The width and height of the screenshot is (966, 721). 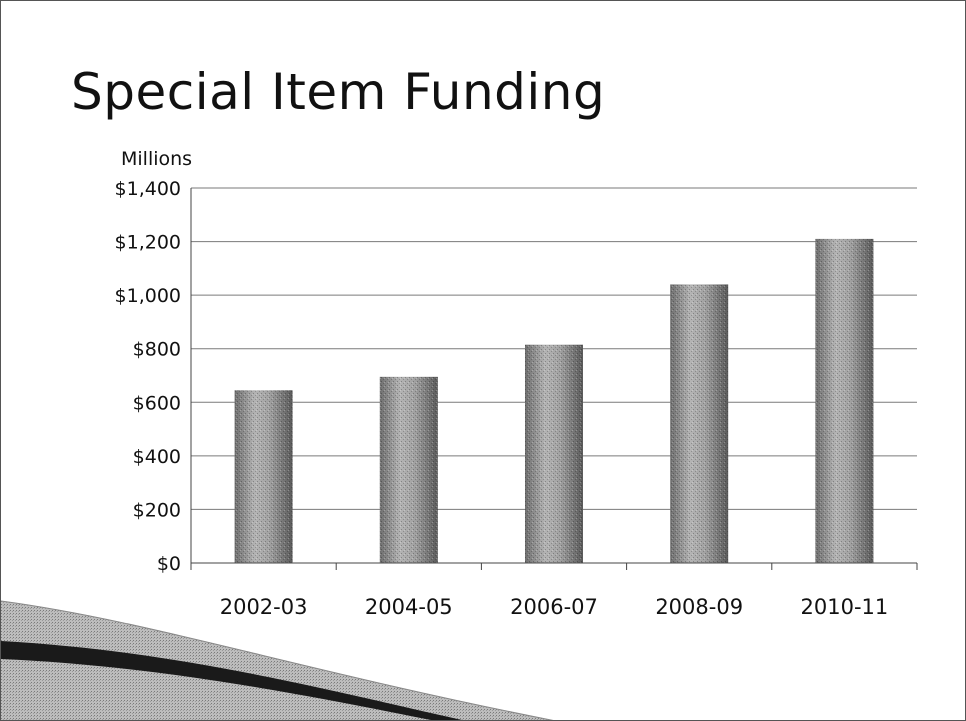 I want to click on x-tick-label: 2004-05, so click(x=409, y=607).